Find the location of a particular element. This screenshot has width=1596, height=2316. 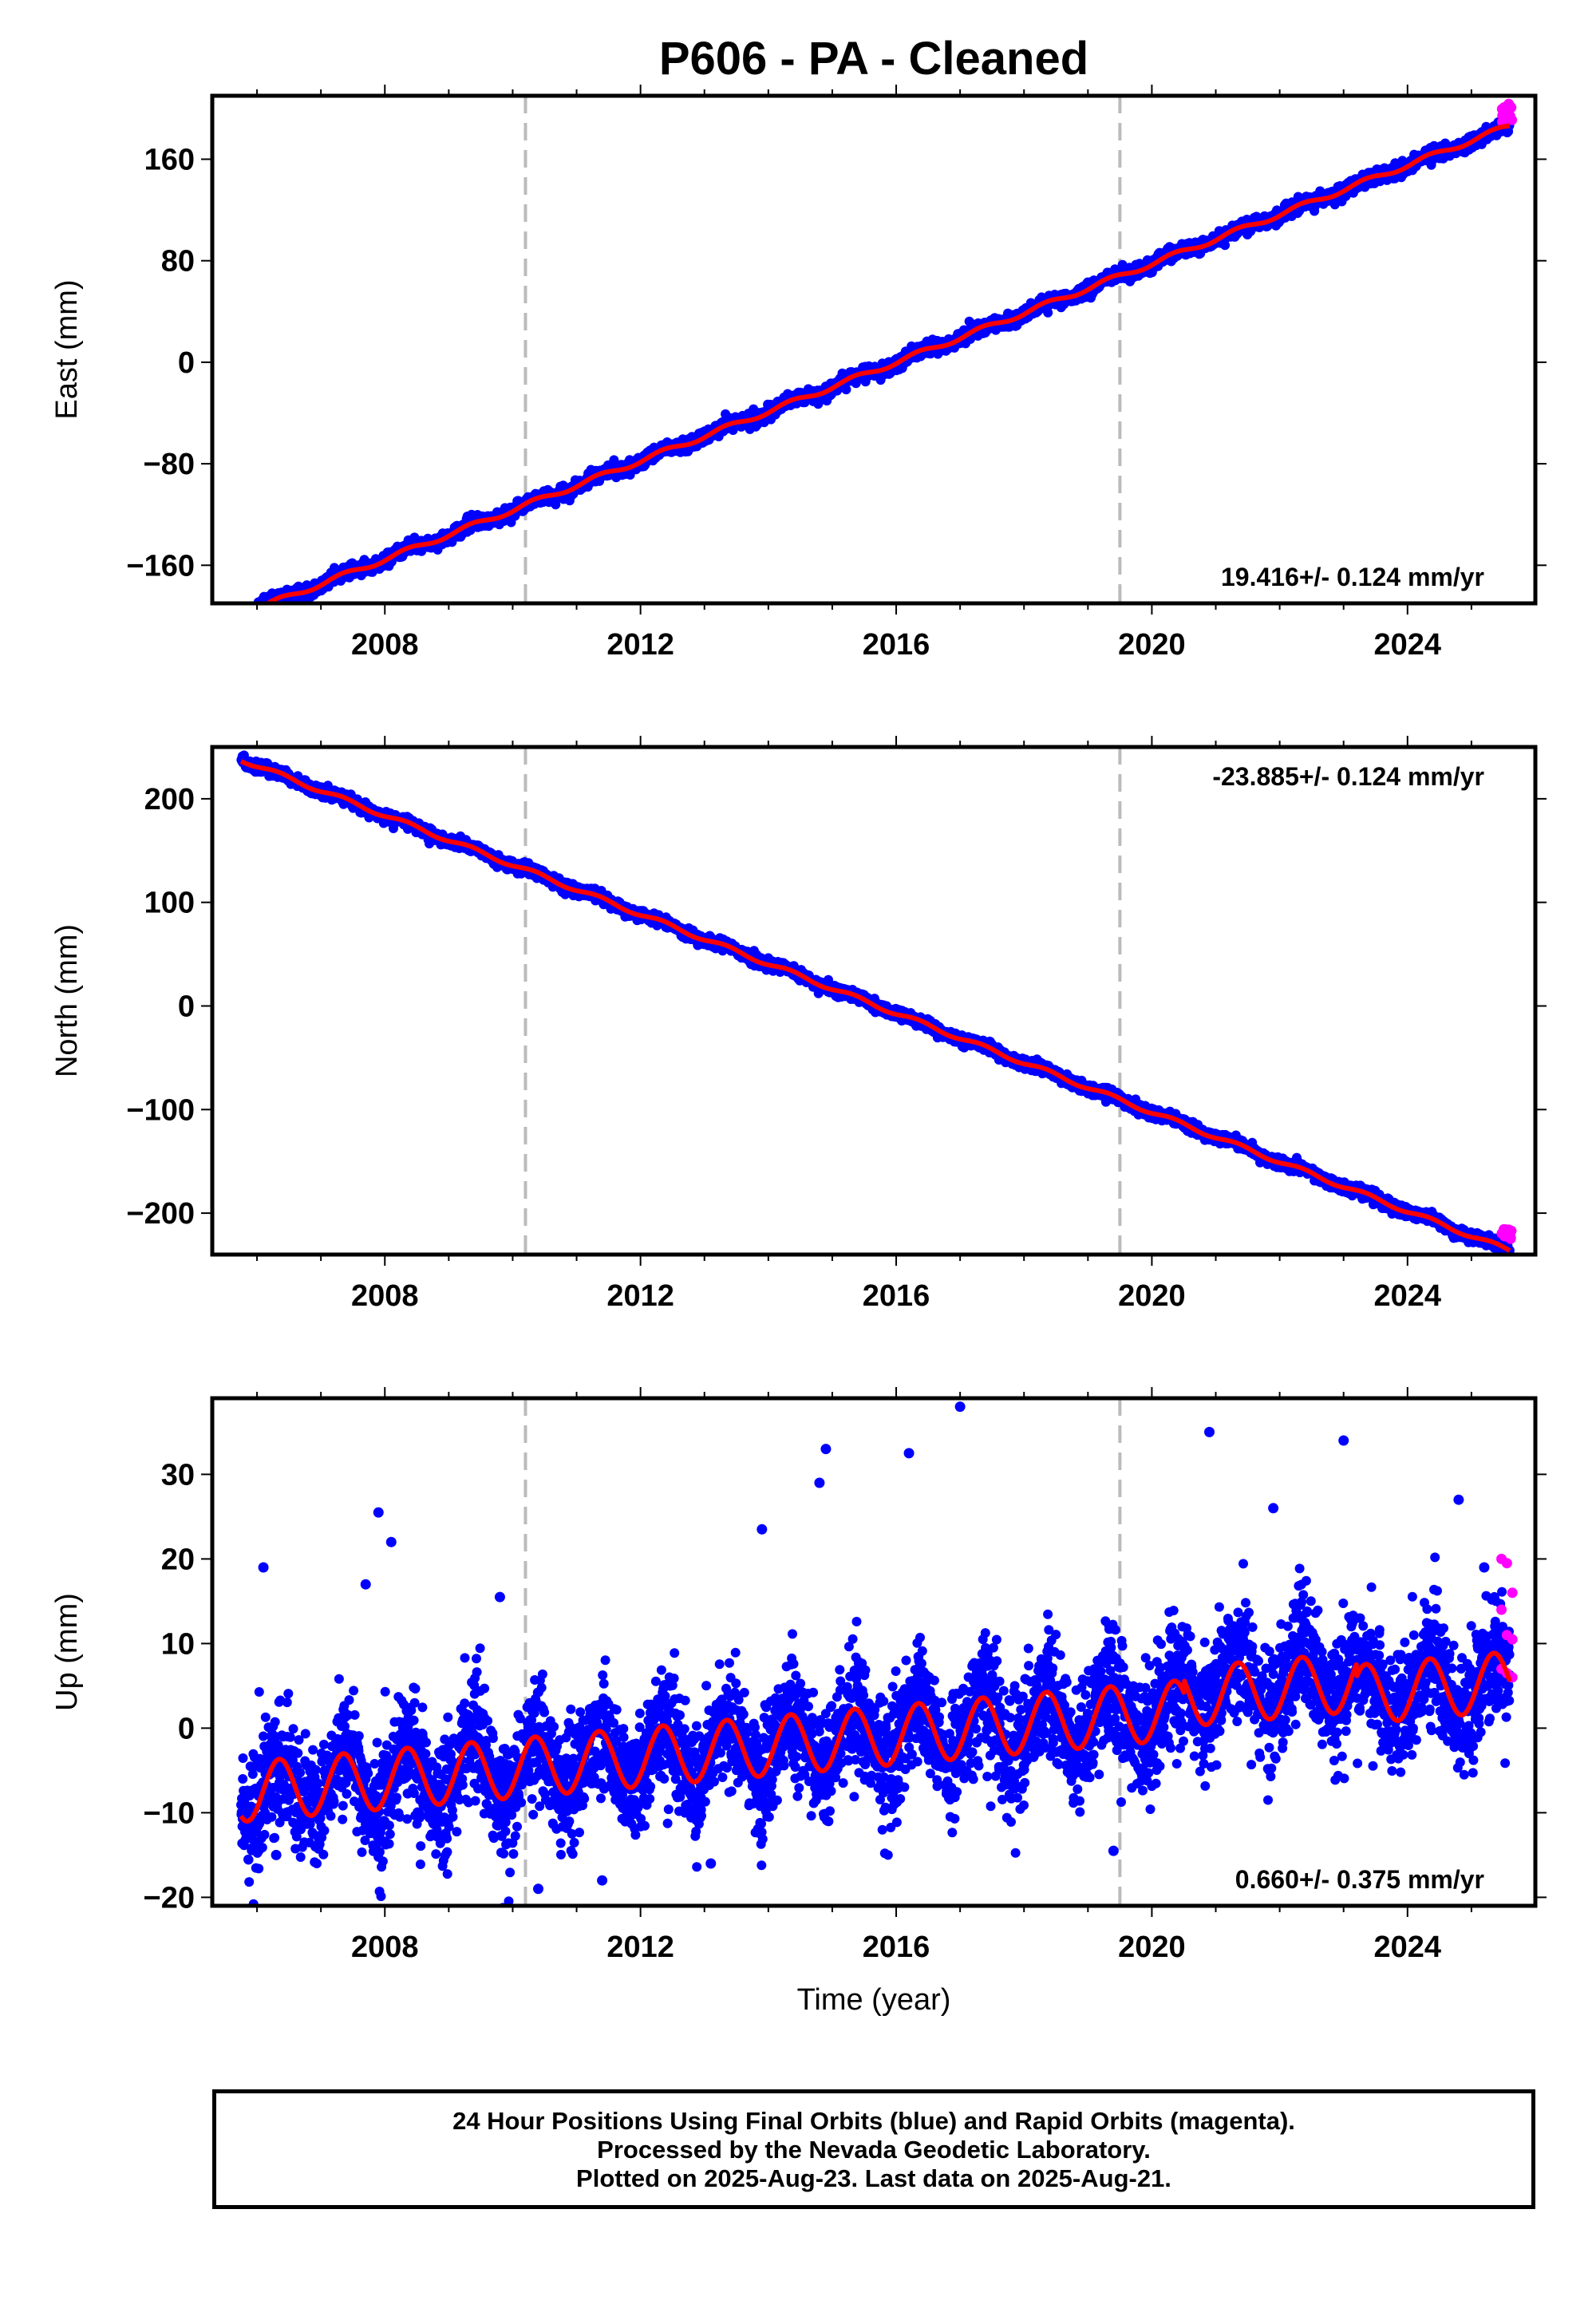

y-tick-label: −160 is located at coordinates (160, 566).